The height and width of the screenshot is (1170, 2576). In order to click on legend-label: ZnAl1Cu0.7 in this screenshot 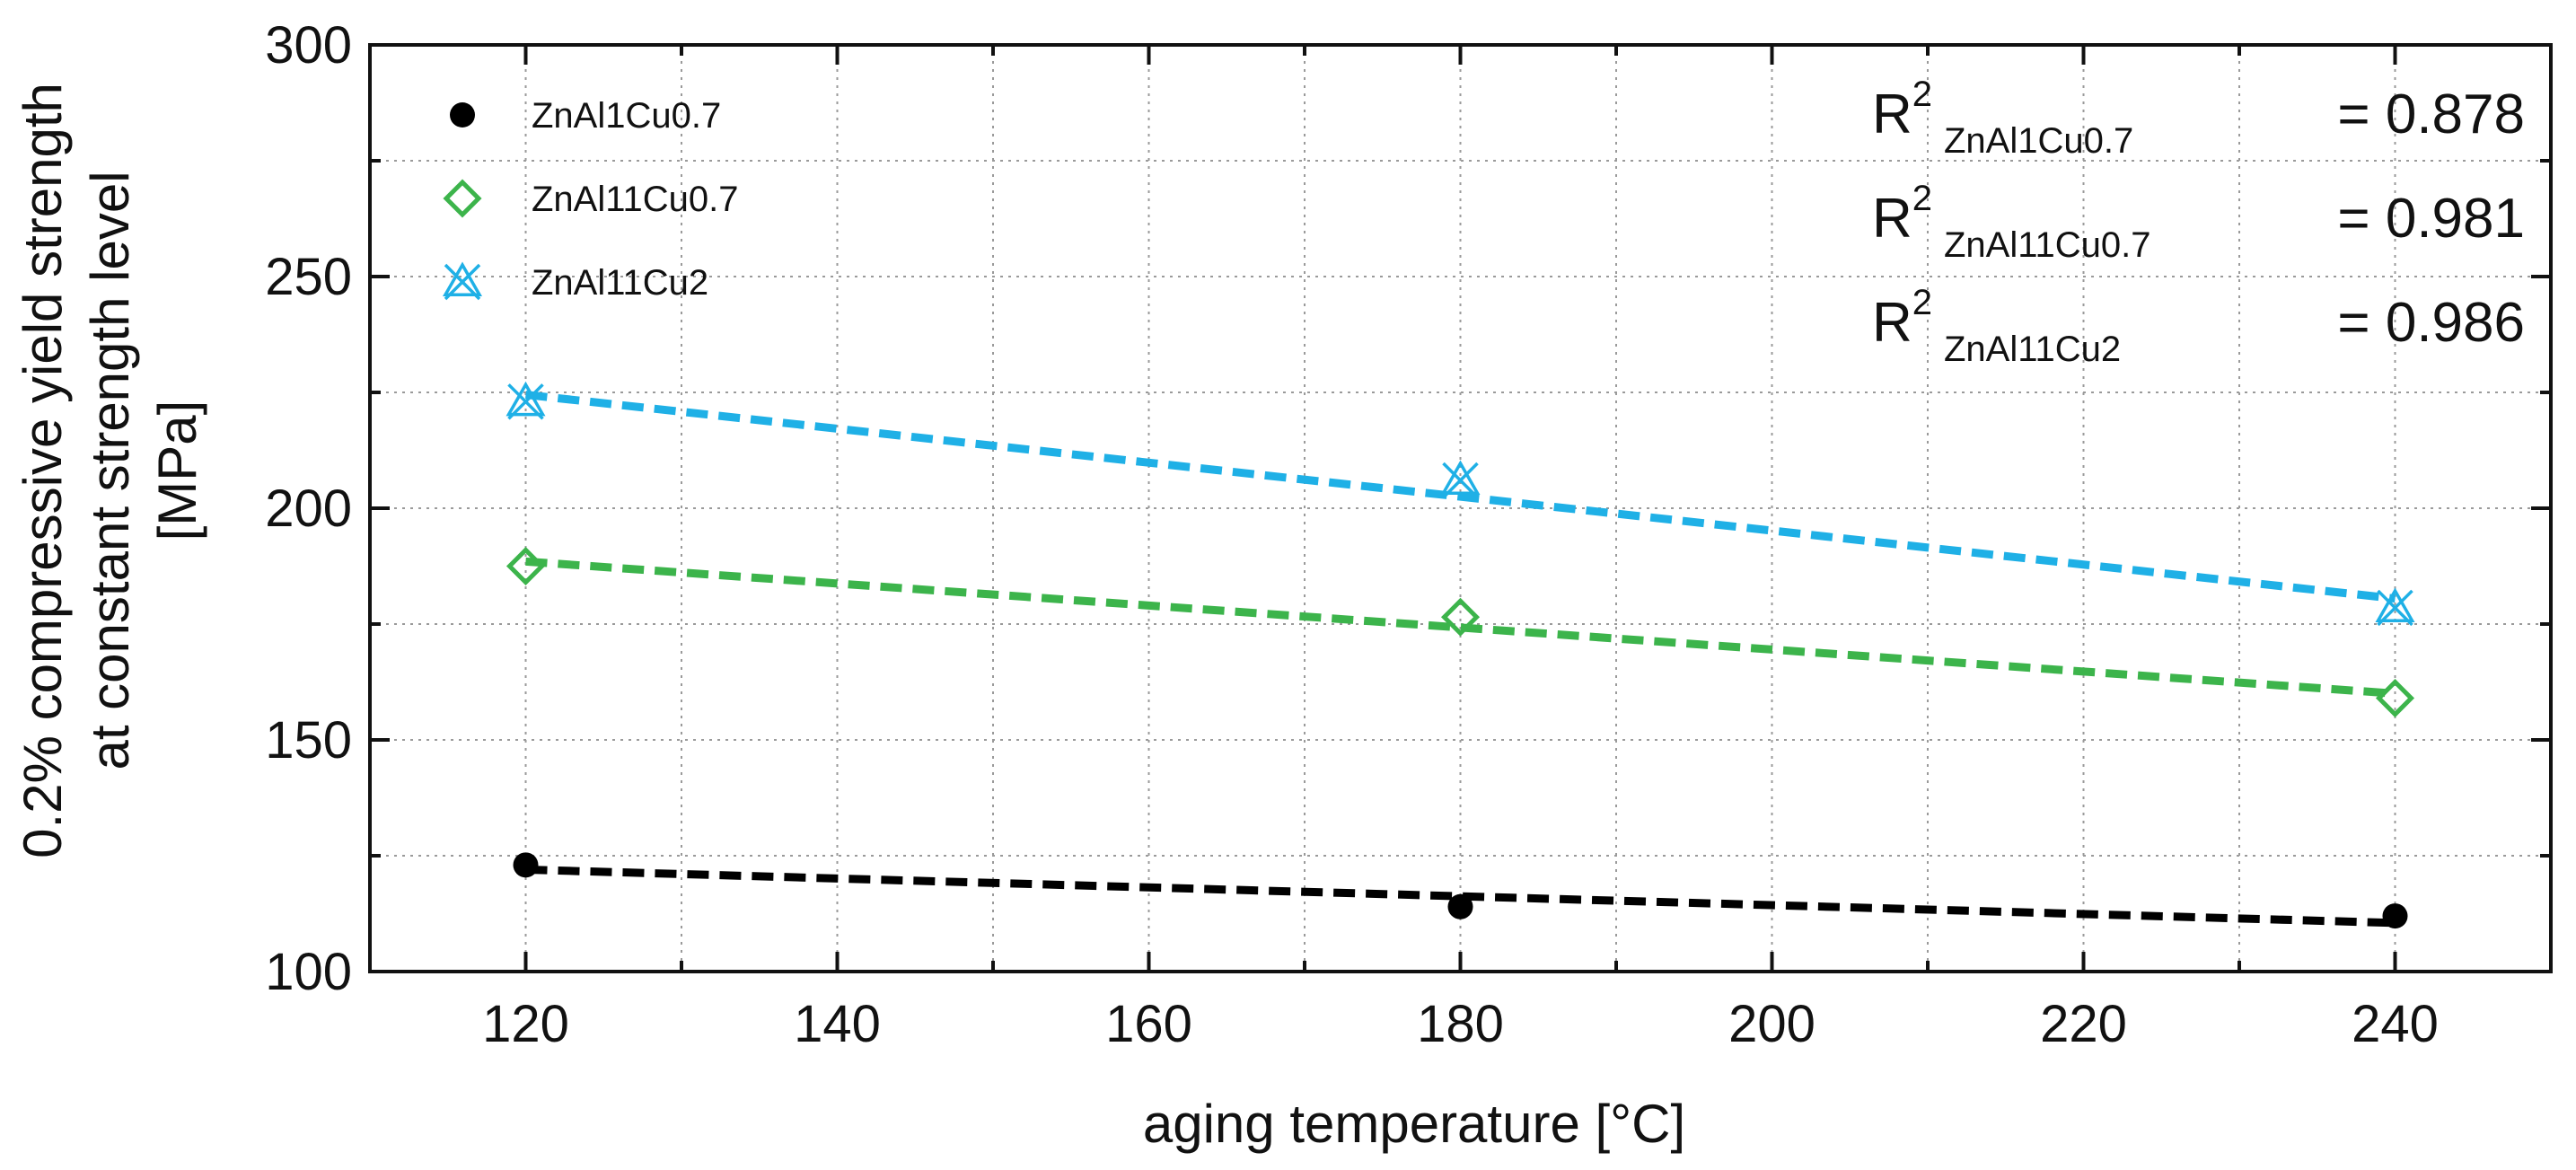, I will do `click(626, 116)`.